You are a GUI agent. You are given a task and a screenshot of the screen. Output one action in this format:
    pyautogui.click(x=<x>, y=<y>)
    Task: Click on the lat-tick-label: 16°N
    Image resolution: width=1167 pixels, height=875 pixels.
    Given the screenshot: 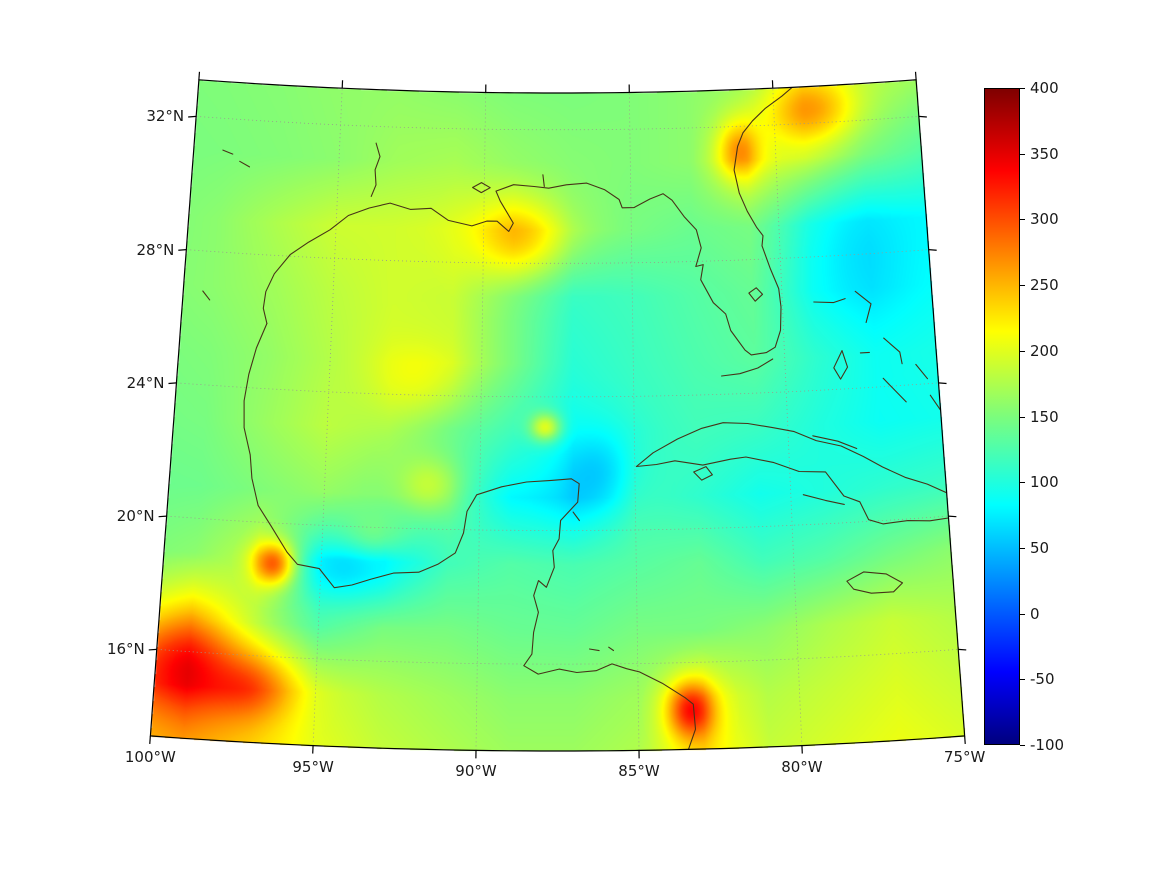 What is the action you would take?
    pyautogui.click(x=125, y=649)
    